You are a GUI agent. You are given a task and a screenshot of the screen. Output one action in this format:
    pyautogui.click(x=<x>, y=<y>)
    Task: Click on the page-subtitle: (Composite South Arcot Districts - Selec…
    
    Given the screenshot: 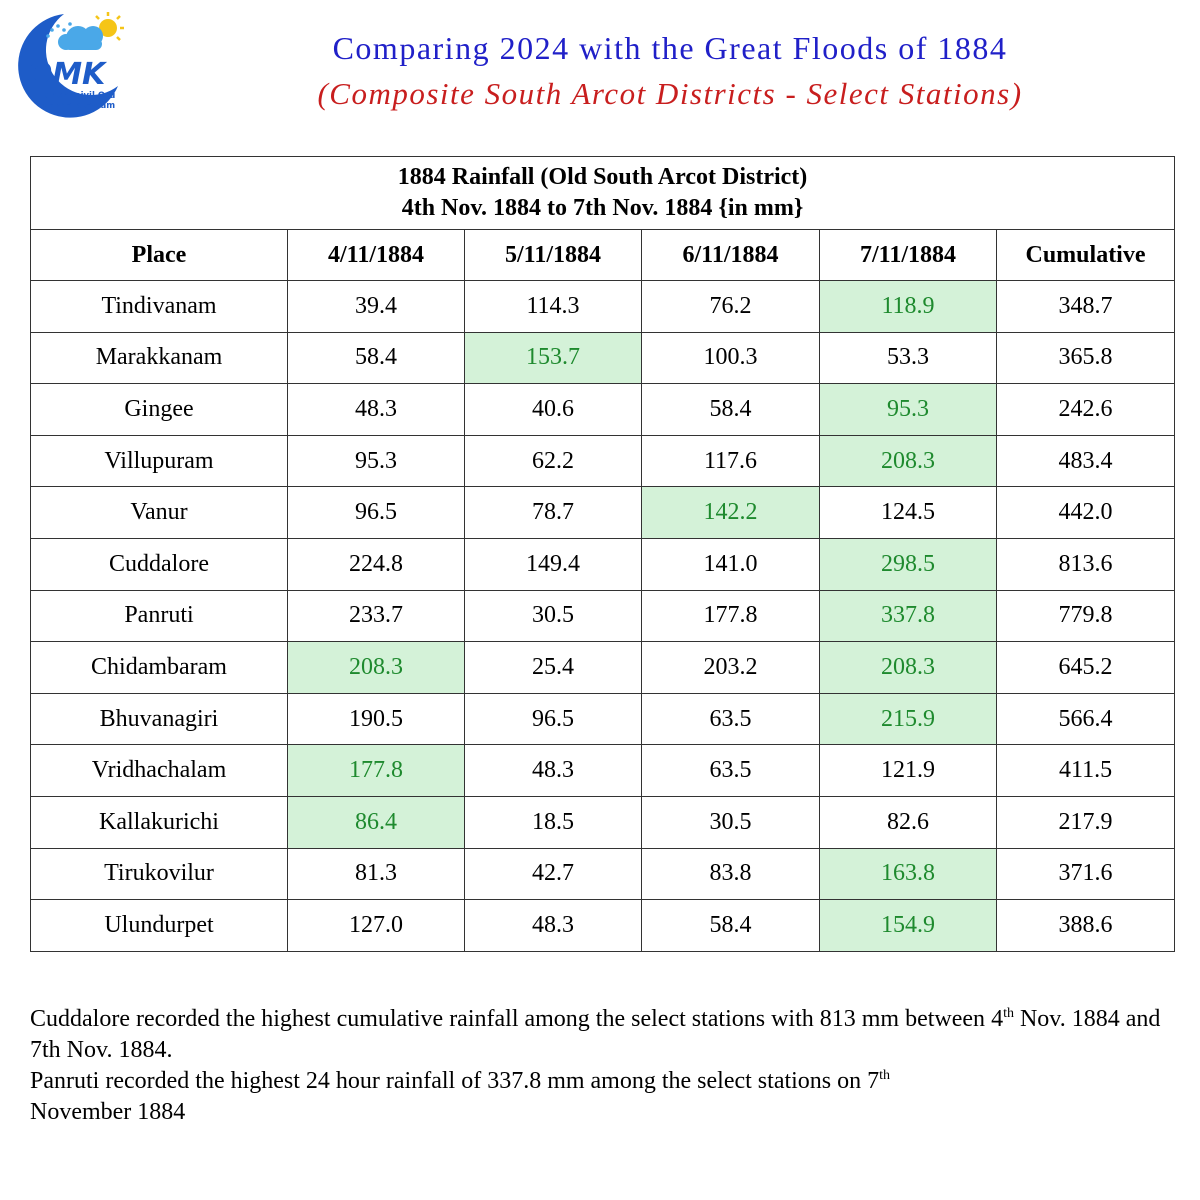 What is the action you would take?
    pyautogui.click(x=670, y=93)
    